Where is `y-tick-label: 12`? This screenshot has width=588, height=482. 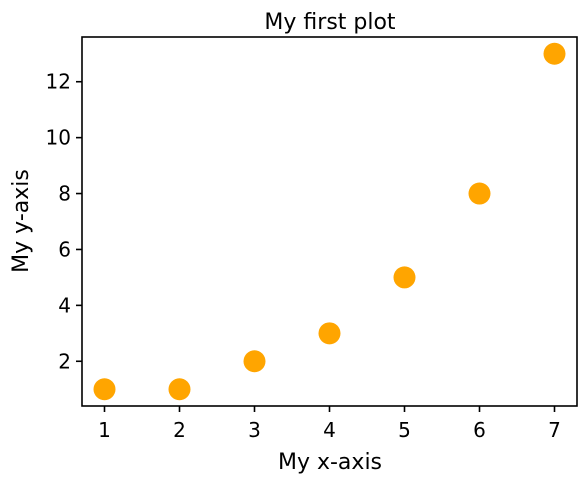 y-tick-label: 12 is located at coordinates (58, 82).